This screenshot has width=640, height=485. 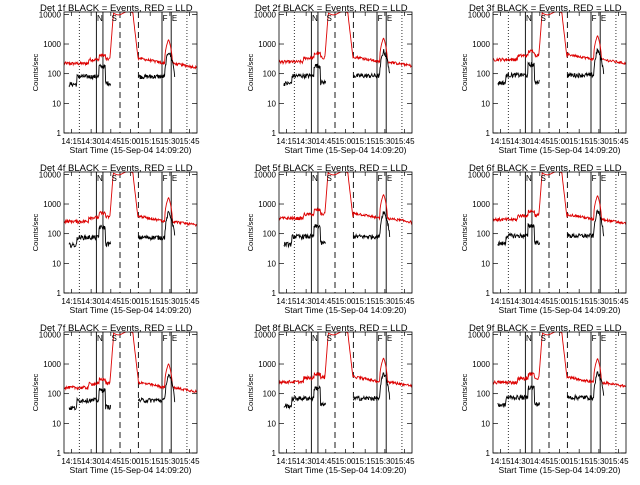 I want to click on x-tick-label: 14:15, so click(x=286, y=461).